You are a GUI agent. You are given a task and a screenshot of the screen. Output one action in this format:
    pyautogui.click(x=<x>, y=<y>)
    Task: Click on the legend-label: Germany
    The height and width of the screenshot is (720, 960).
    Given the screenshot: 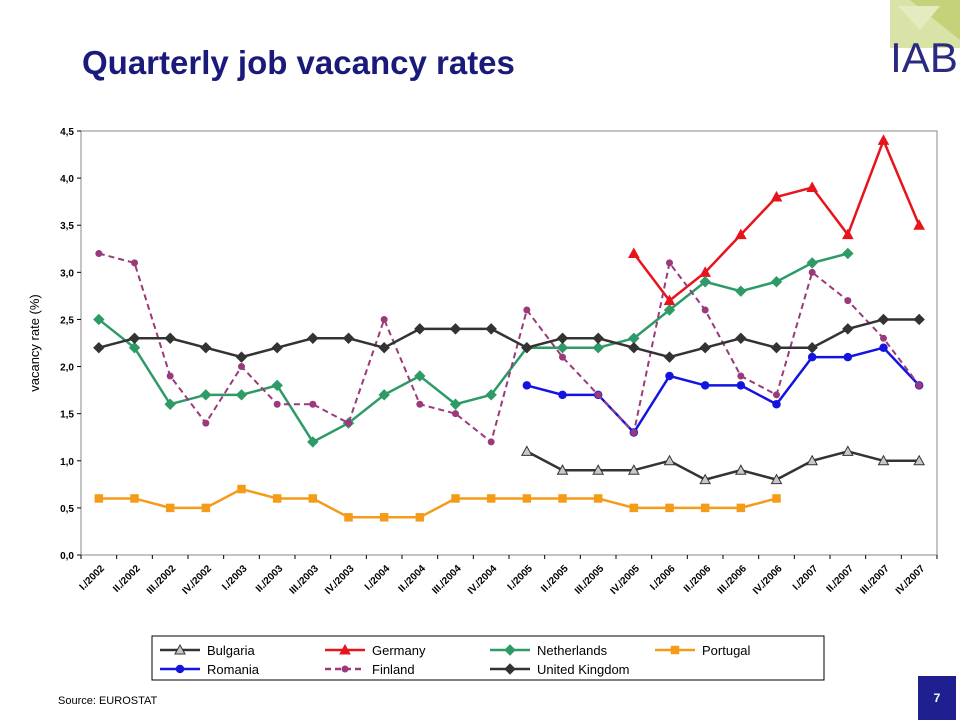 What is the action you would take?
    pyautogui.click(x=399, y=650)
    